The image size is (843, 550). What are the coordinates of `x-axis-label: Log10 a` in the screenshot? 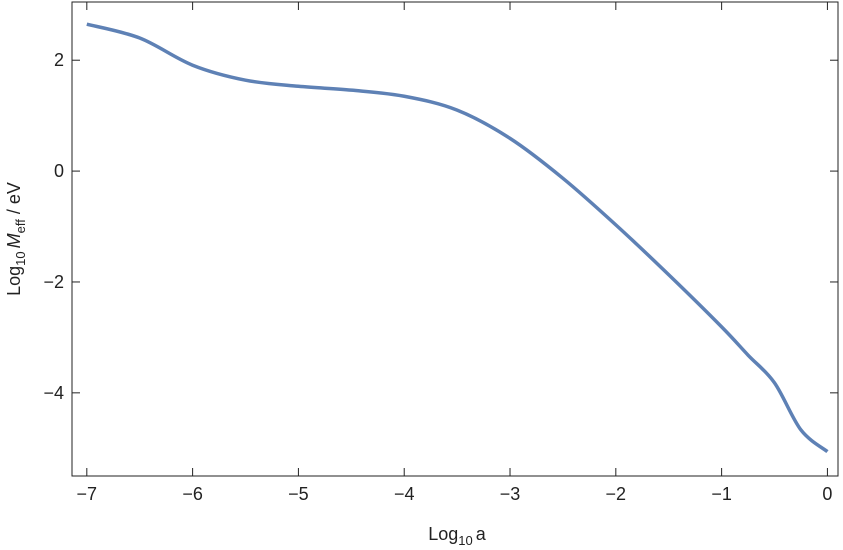 It's located at (457, 536).